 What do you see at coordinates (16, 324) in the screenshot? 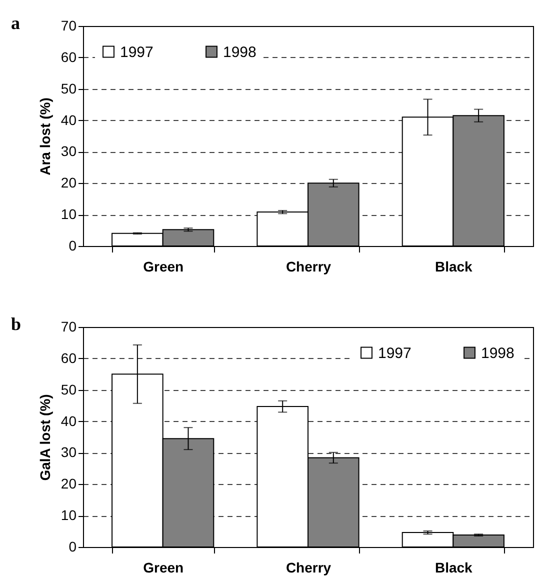
I see `chart-title: b` at bounding box center [16, 324].